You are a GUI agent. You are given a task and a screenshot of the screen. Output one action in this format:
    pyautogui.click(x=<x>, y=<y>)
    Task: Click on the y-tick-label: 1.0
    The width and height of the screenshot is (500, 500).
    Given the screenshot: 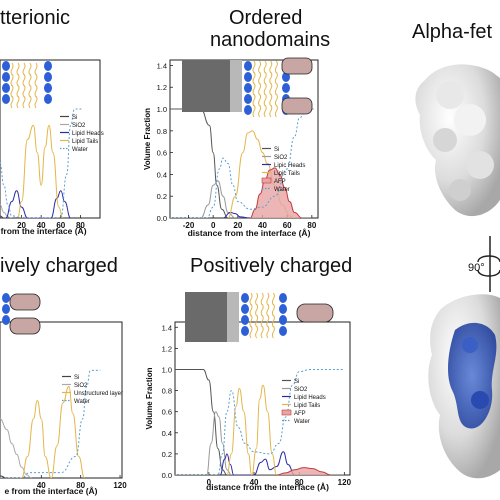 What is the action you would take?
    pyautogui.click(x=162, y=109)
    